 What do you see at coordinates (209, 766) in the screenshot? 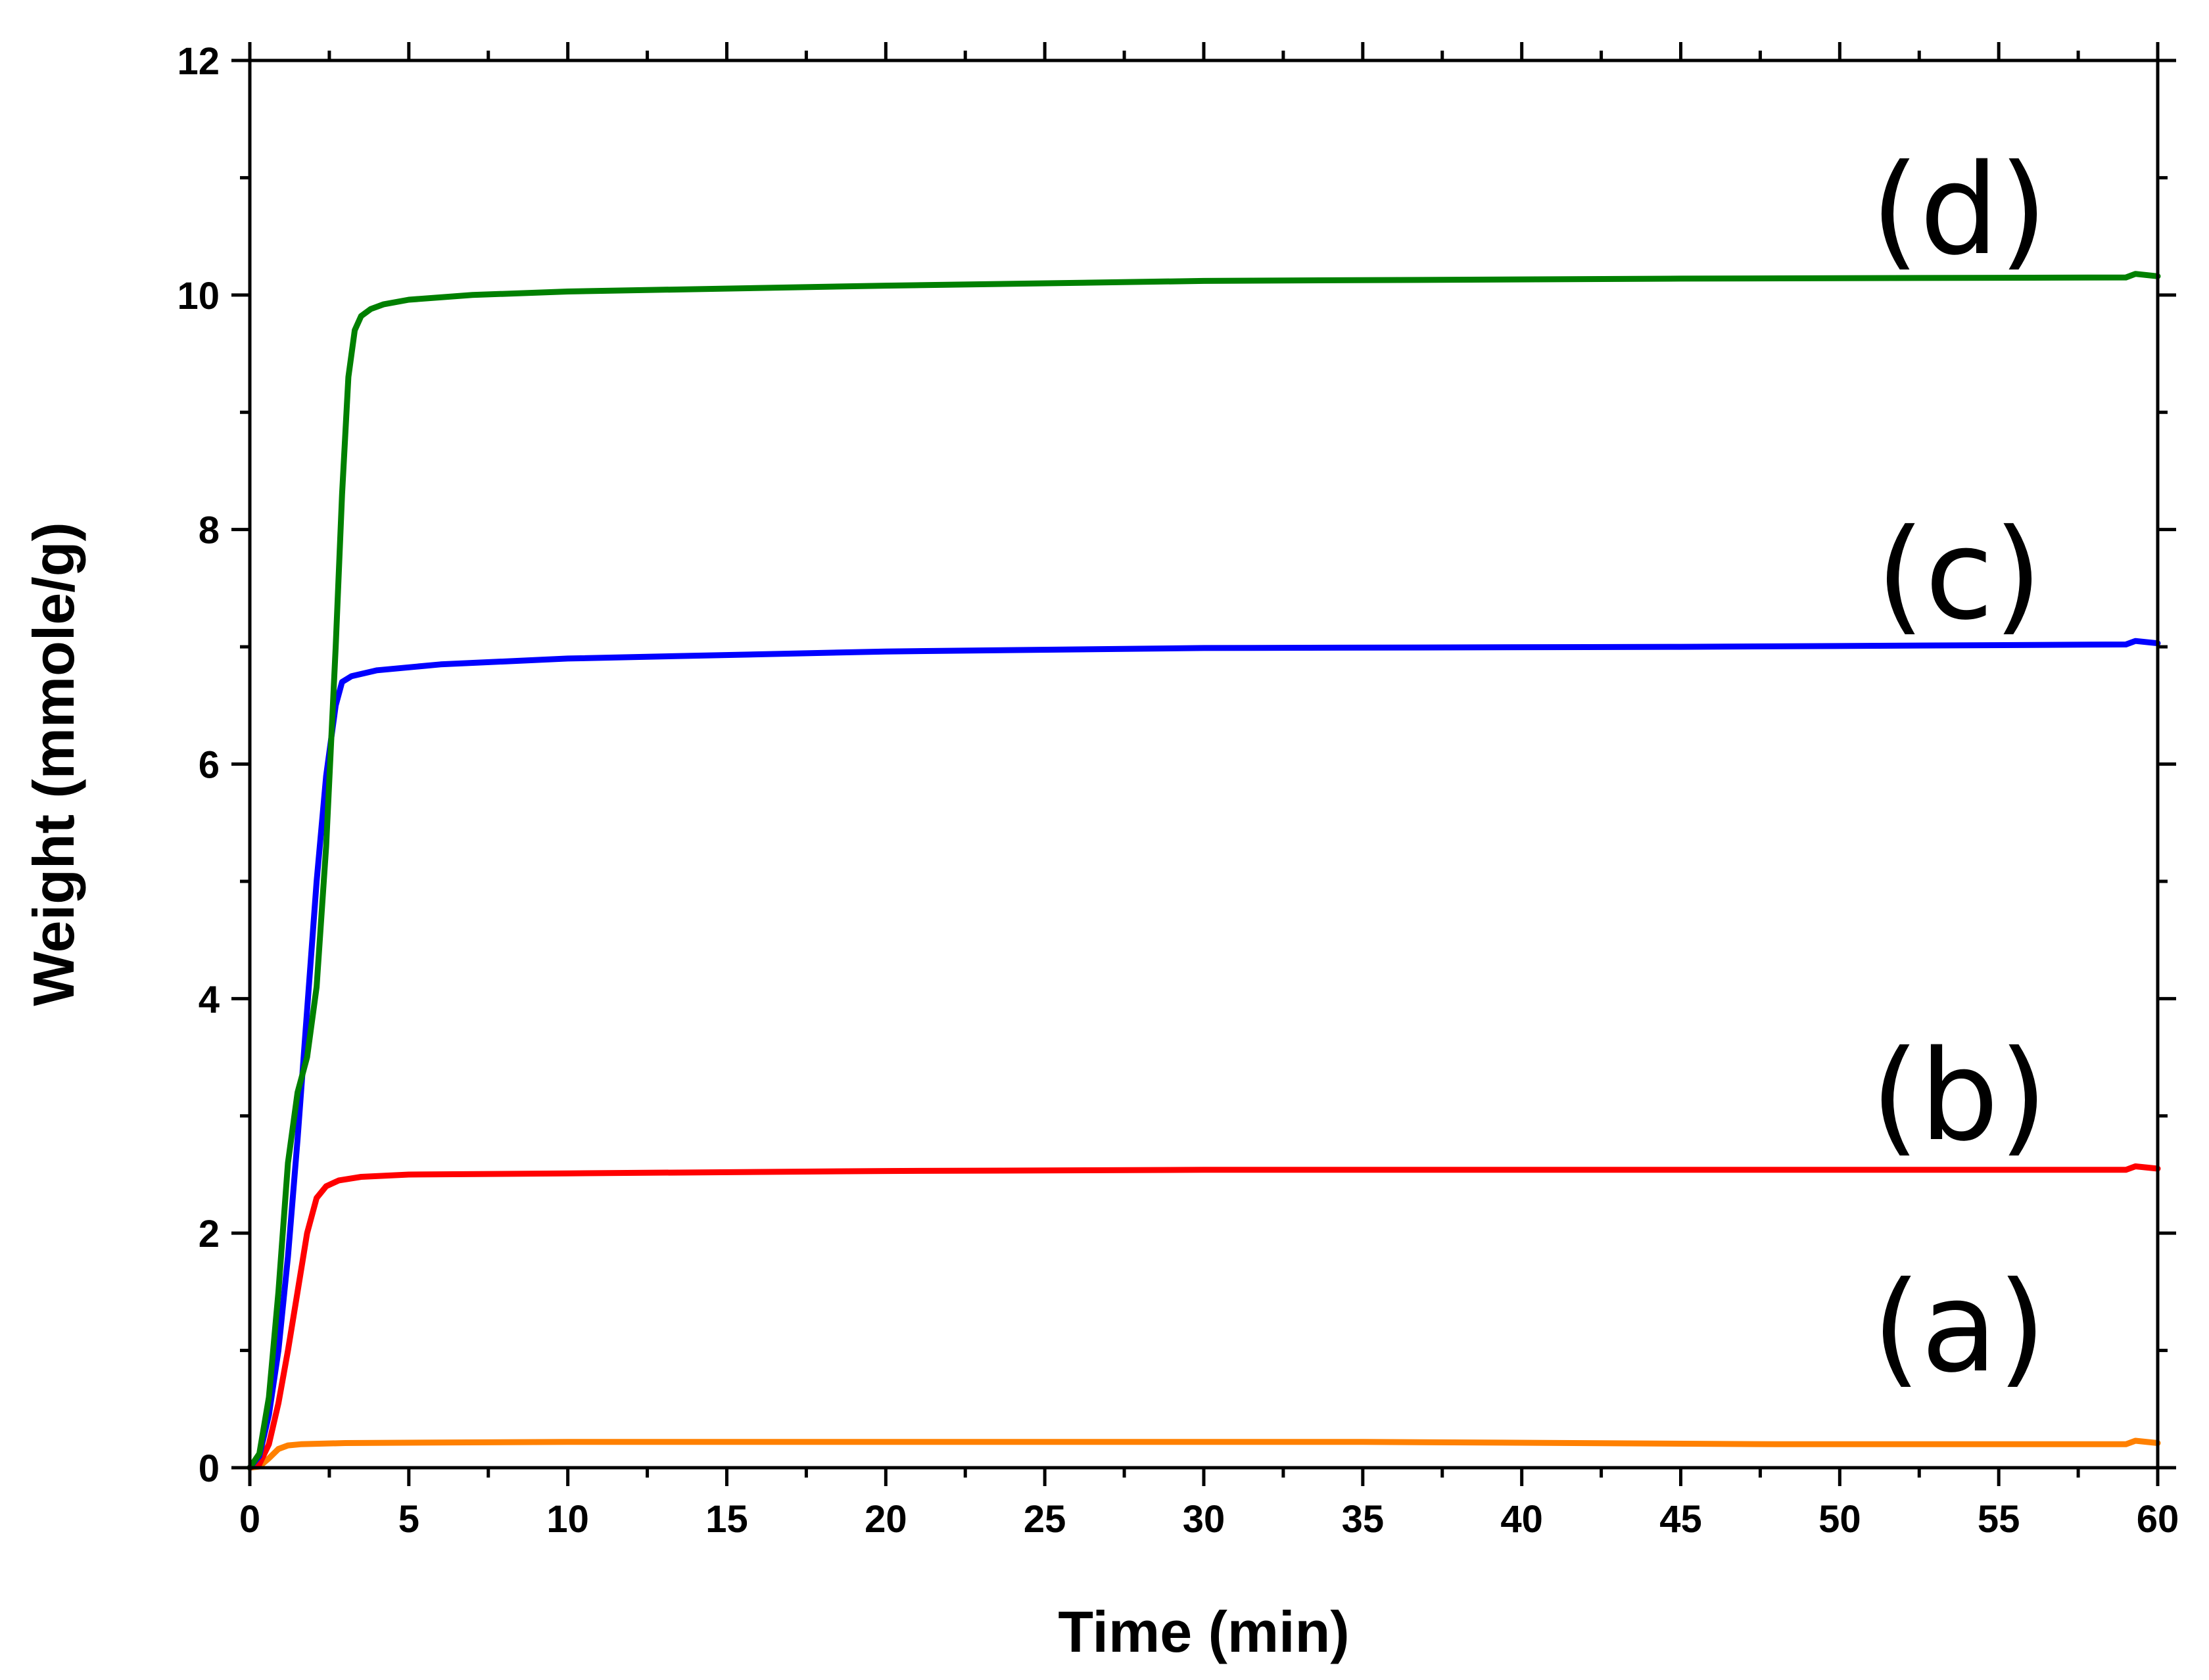
I see `y-tick-label: 6` at bounding box center [209, 766].